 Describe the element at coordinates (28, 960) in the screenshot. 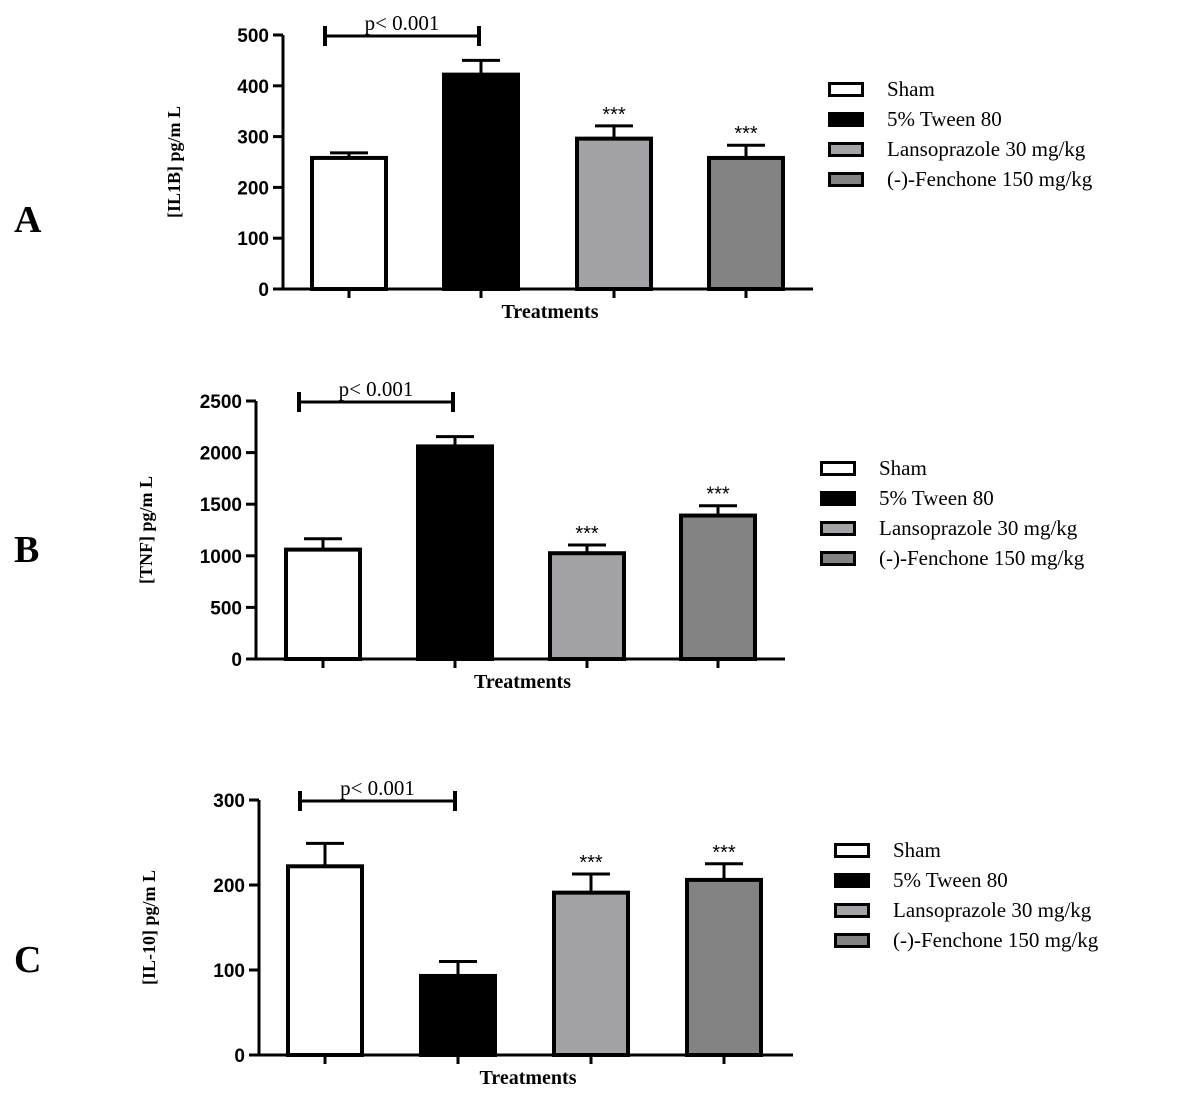

I see `panel-letter-c: C` at that location.